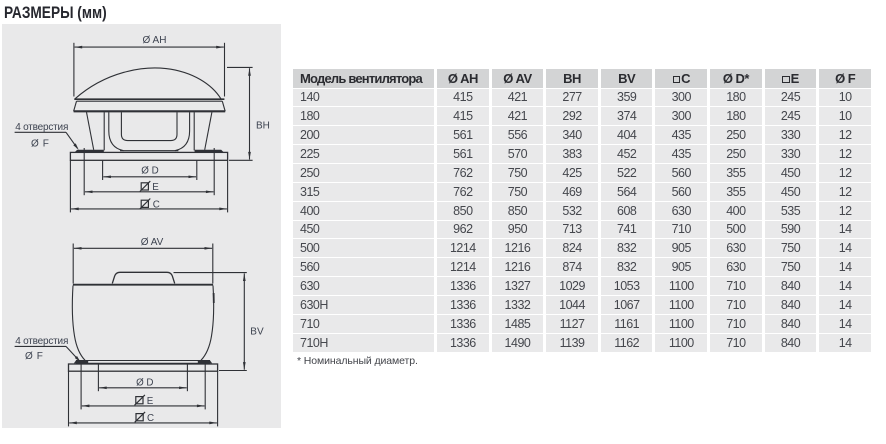  What do you see at coordinates (152, 242) in the screenshot?
I see `svg-text: Ø AV` at bounding box center [152, 242].